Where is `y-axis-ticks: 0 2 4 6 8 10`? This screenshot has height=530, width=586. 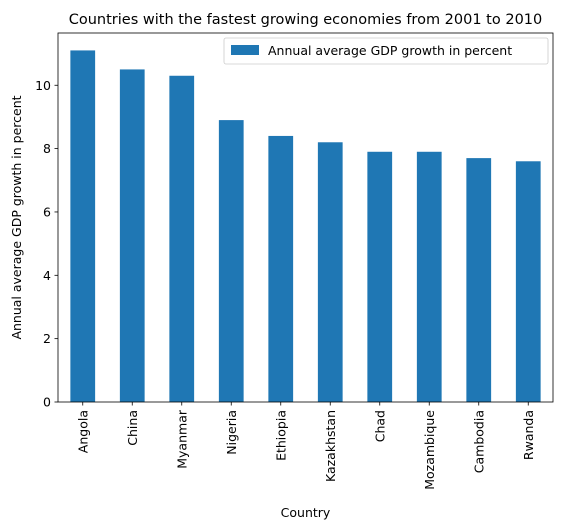
y-axis-ticks: 0 2 4 6 8 10 is located at coordinates (46, 244).